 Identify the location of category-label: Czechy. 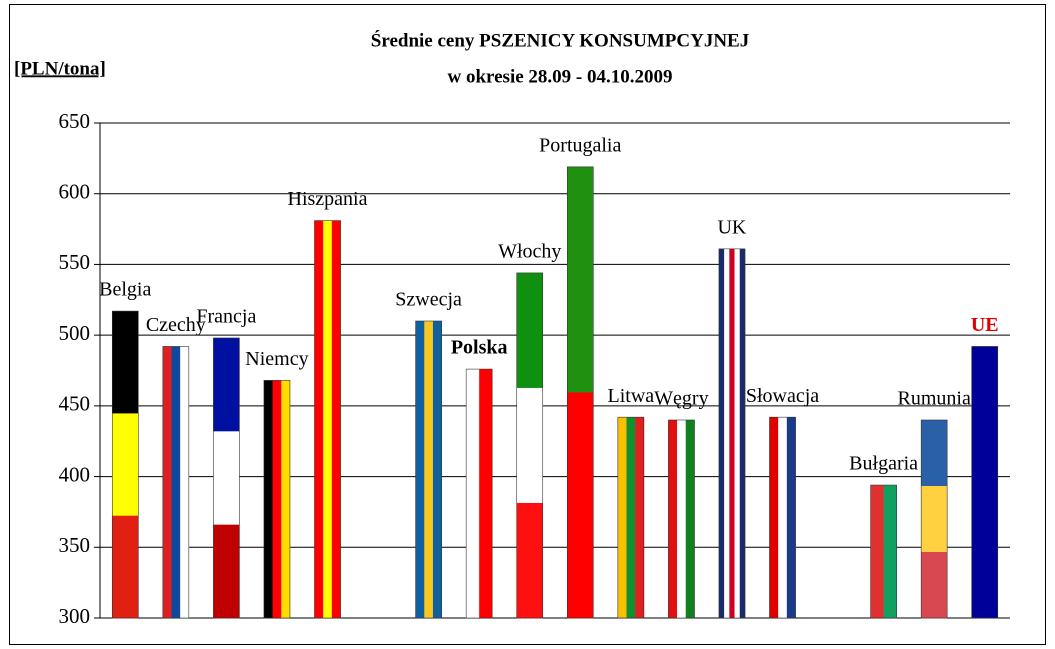
(176, 325).